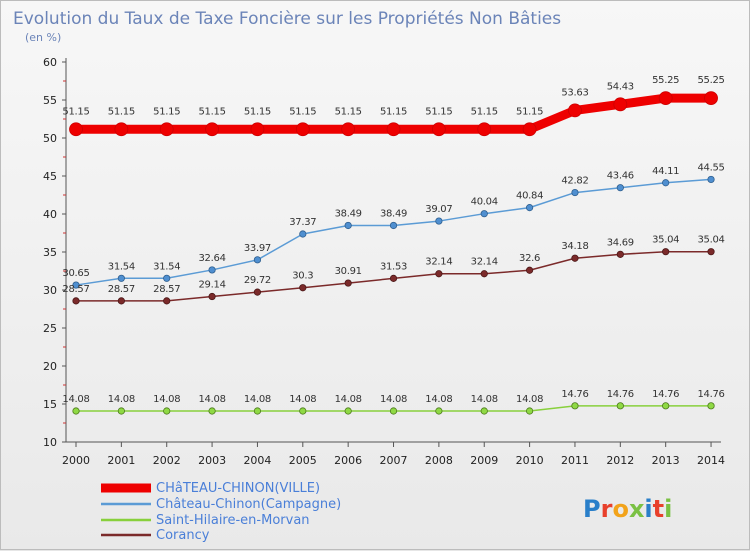  What do you see at coordinates (50, 290) in the screenshot?
I see `y-tick-label: 30` at bounding box center [50, 290].